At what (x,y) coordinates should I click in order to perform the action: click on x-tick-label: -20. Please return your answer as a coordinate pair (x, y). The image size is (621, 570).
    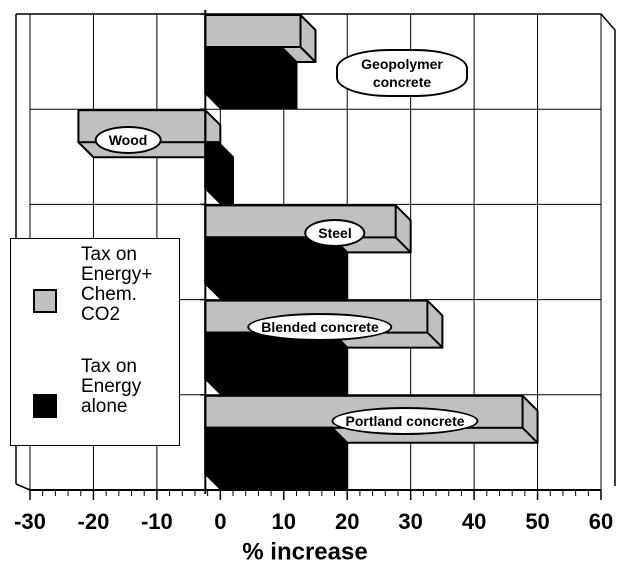
    Looking at the image, I should click on (94, 521).